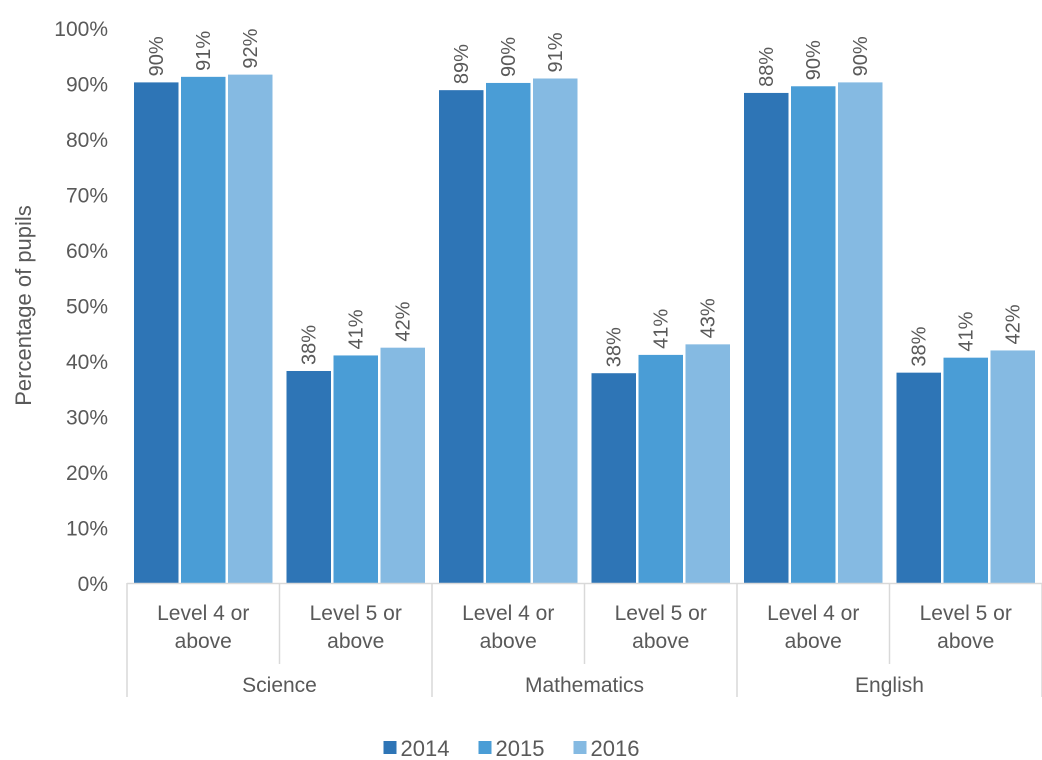  I want to click on group-label: Mathematics, so click(584, 685).